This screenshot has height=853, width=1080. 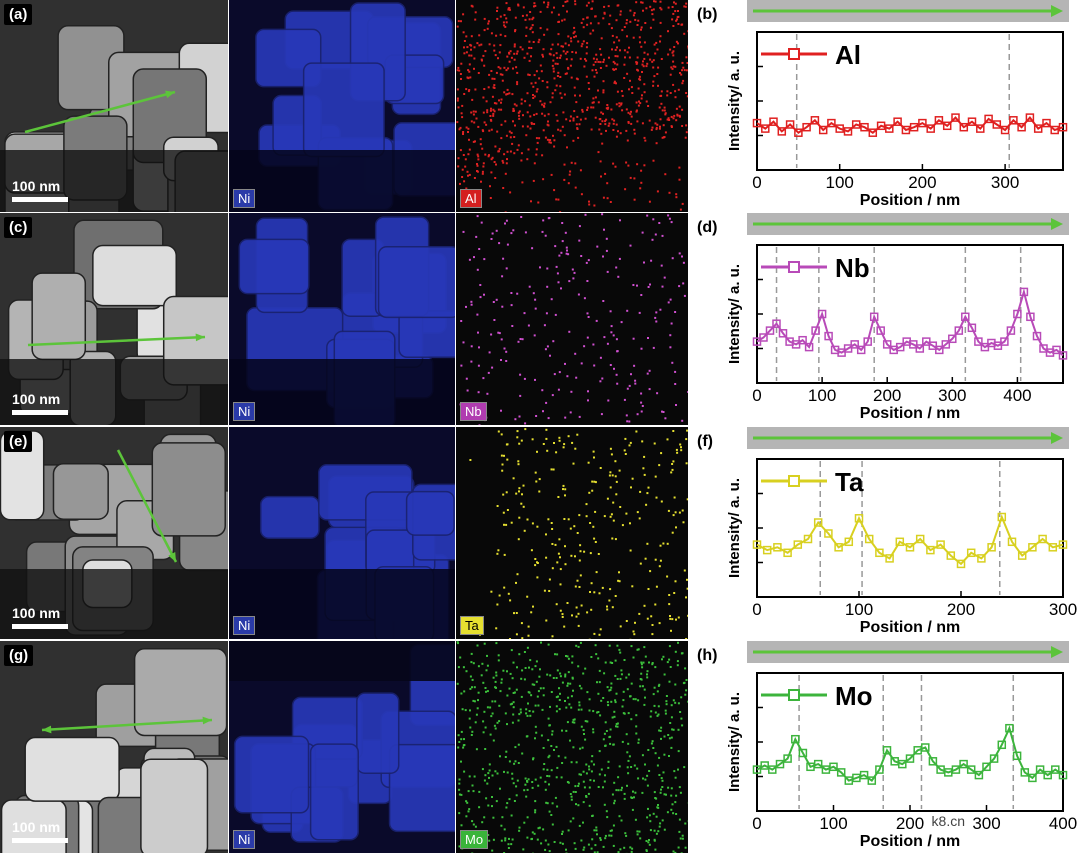 What do you see at coordinates (854, 696) in the screenshot?
I see `legend-label: Mo` at bounding box center [854, 696].